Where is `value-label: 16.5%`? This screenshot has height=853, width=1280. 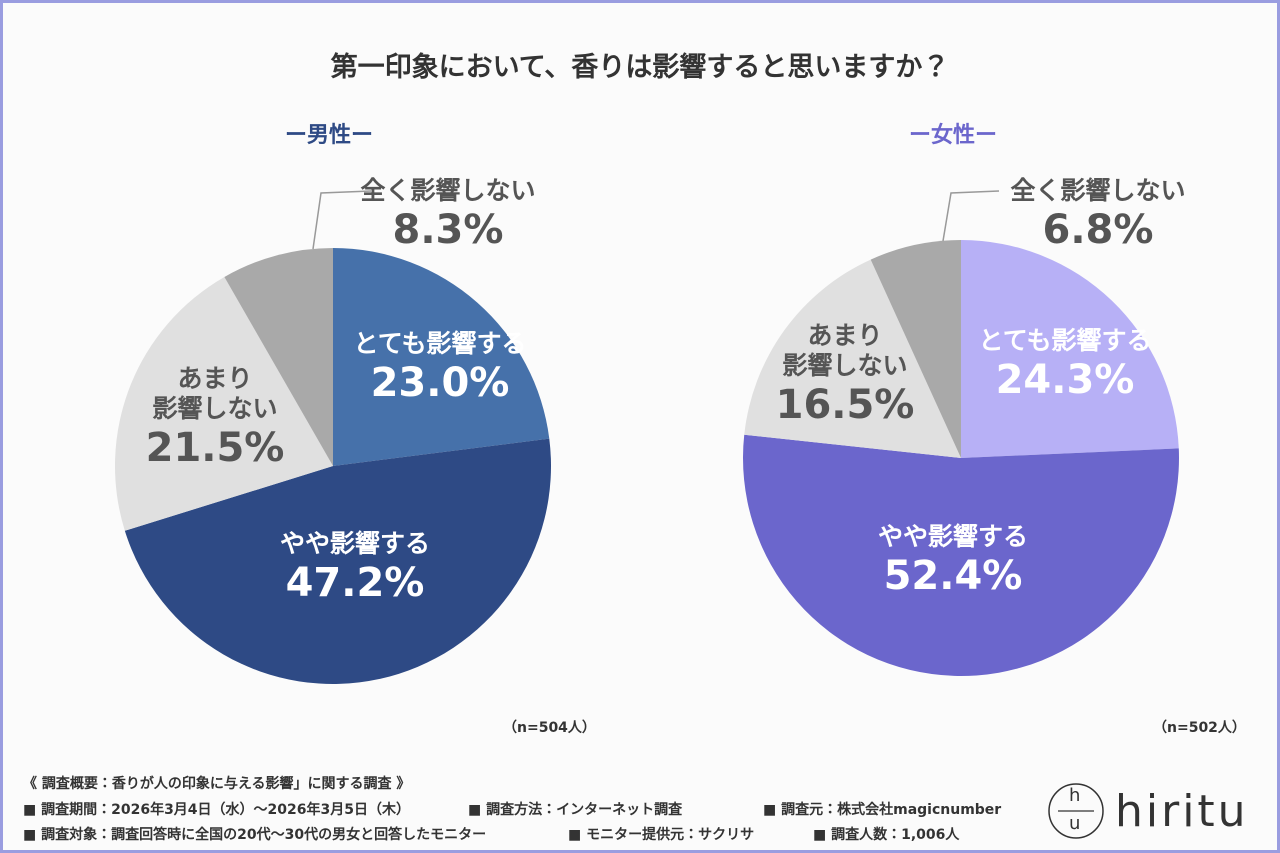
value-label: 16.5% is located at coordinates (845, 405).